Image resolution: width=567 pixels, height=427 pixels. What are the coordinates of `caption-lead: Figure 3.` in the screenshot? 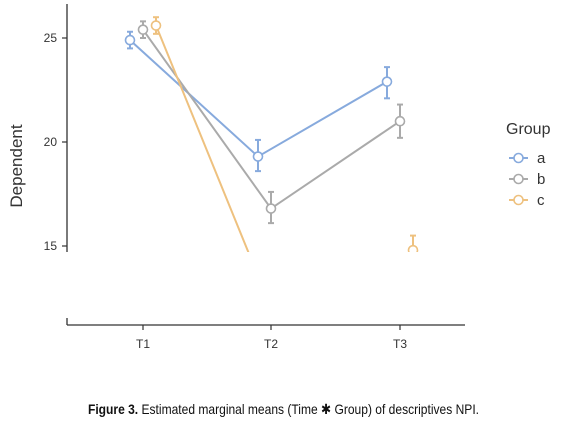 It's located at (113, 409).